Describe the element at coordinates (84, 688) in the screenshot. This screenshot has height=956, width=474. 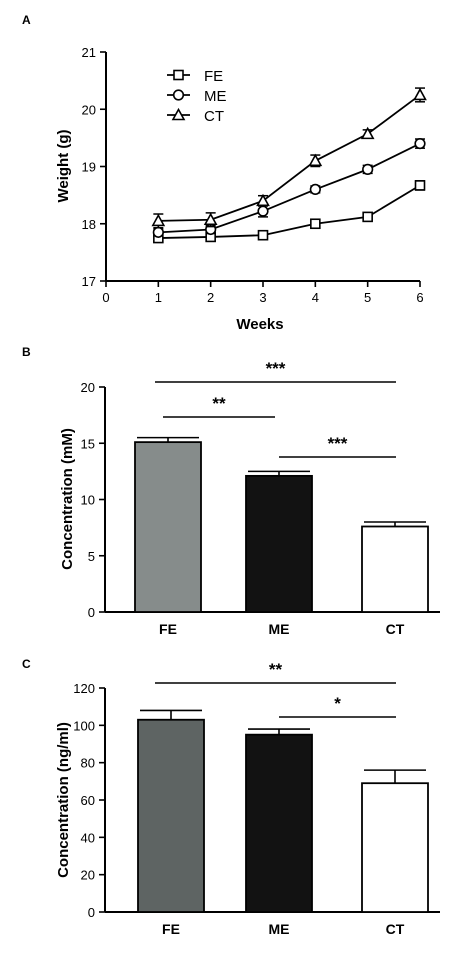
I see `y-tick-label-c: 120` at that location.